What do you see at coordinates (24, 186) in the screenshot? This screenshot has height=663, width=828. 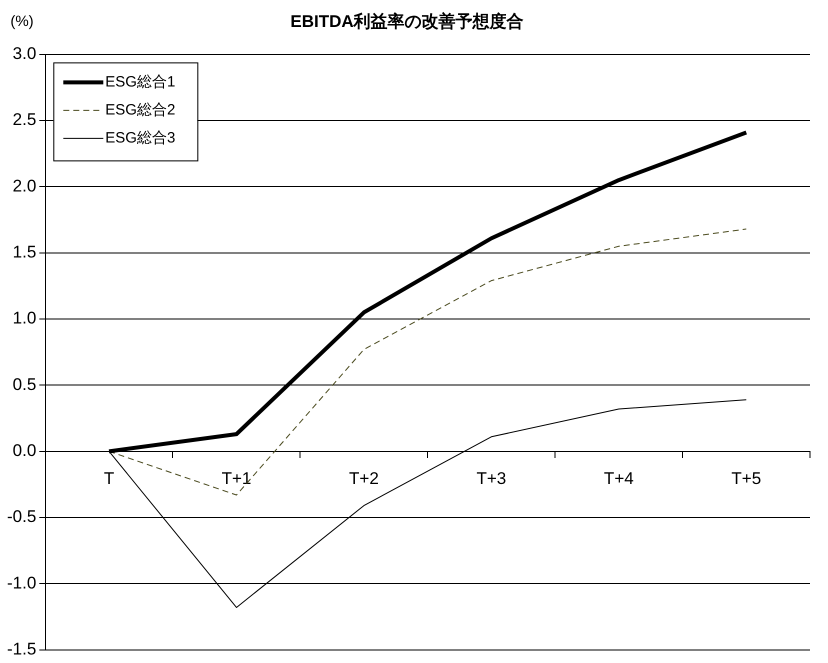 I see `y-tick-label: 2.0` at bounding box center [24, 186].